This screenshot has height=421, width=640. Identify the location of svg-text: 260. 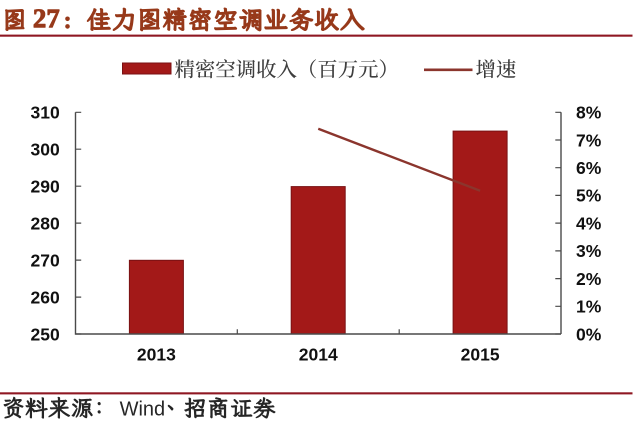
(44, 297).